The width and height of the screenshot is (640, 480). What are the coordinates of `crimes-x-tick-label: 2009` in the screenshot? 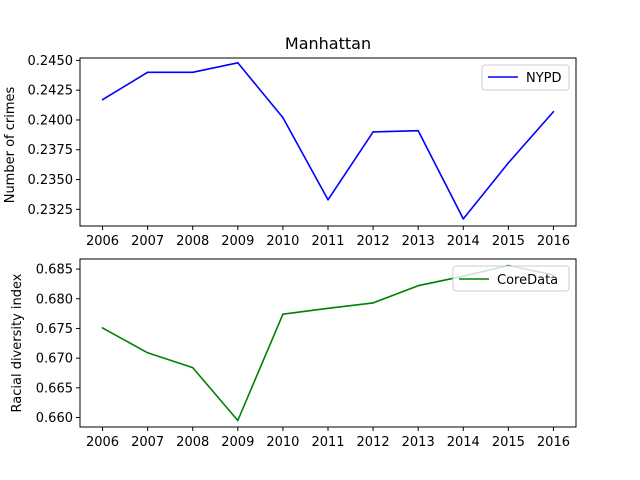 It's located at (237, 241).